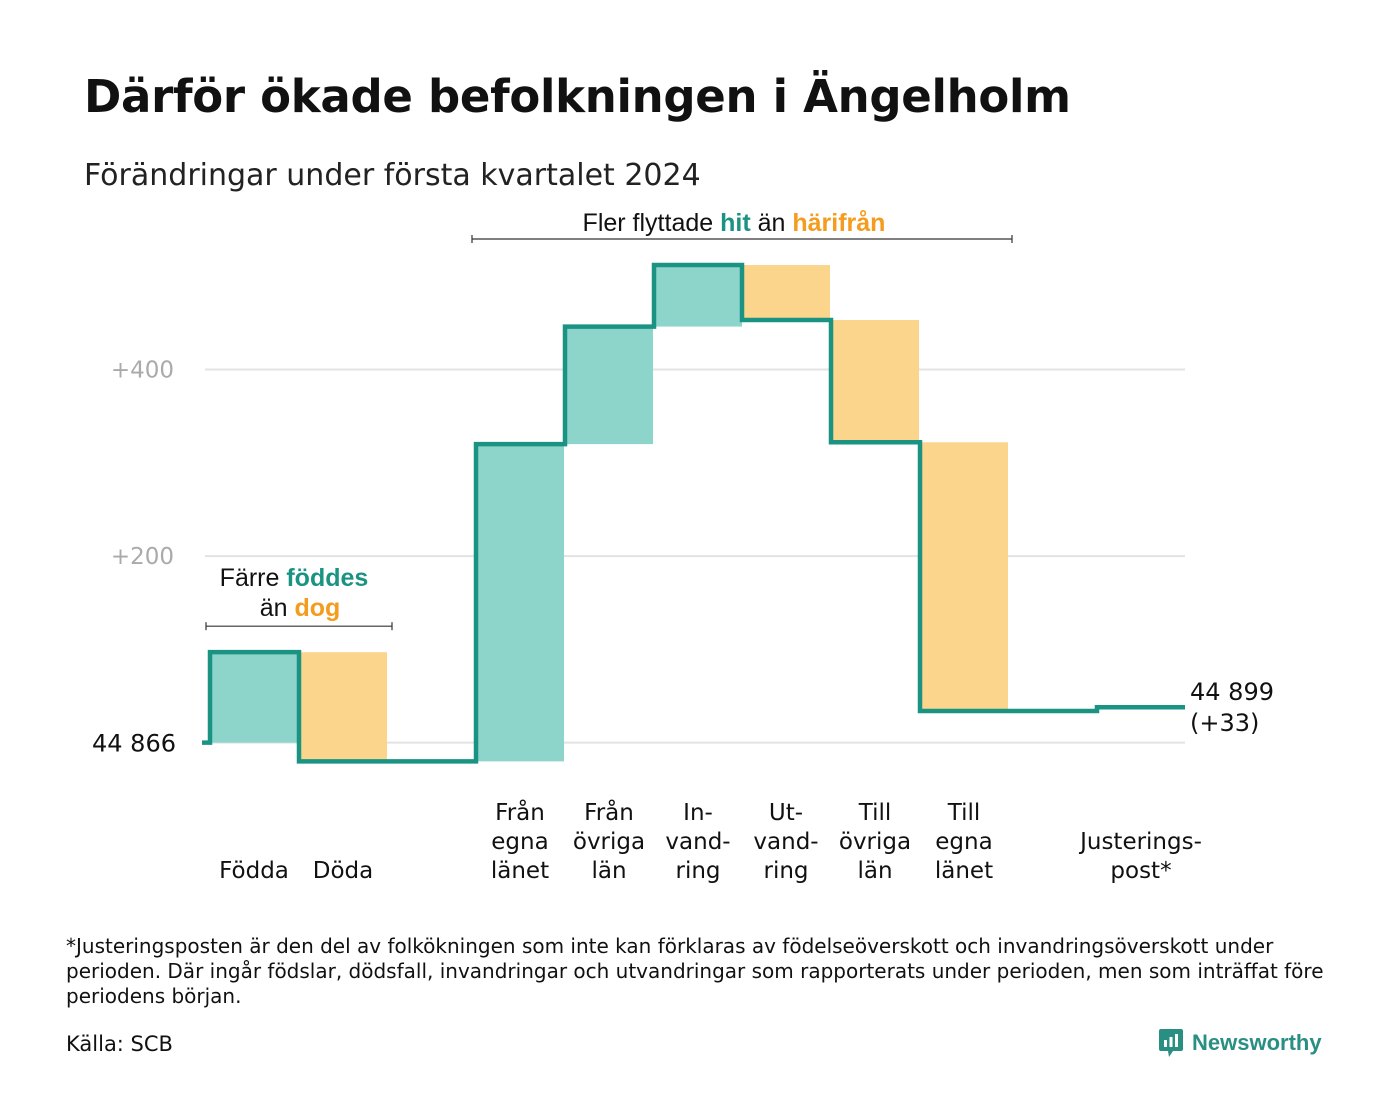  I want to click on source-note: Källa: SCB, so click(119, 1044).